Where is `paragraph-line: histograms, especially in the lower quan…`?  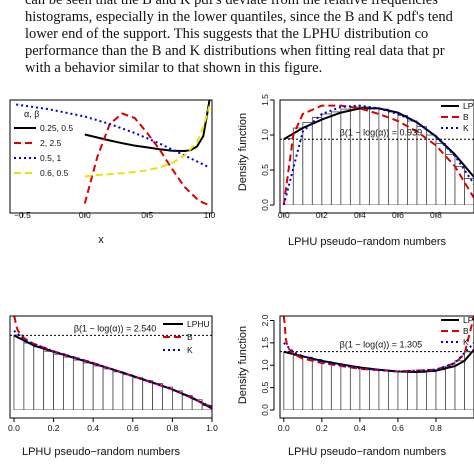
paragraph-line: histograms, especially in the lower quan… is located at coordinates (239, 17).